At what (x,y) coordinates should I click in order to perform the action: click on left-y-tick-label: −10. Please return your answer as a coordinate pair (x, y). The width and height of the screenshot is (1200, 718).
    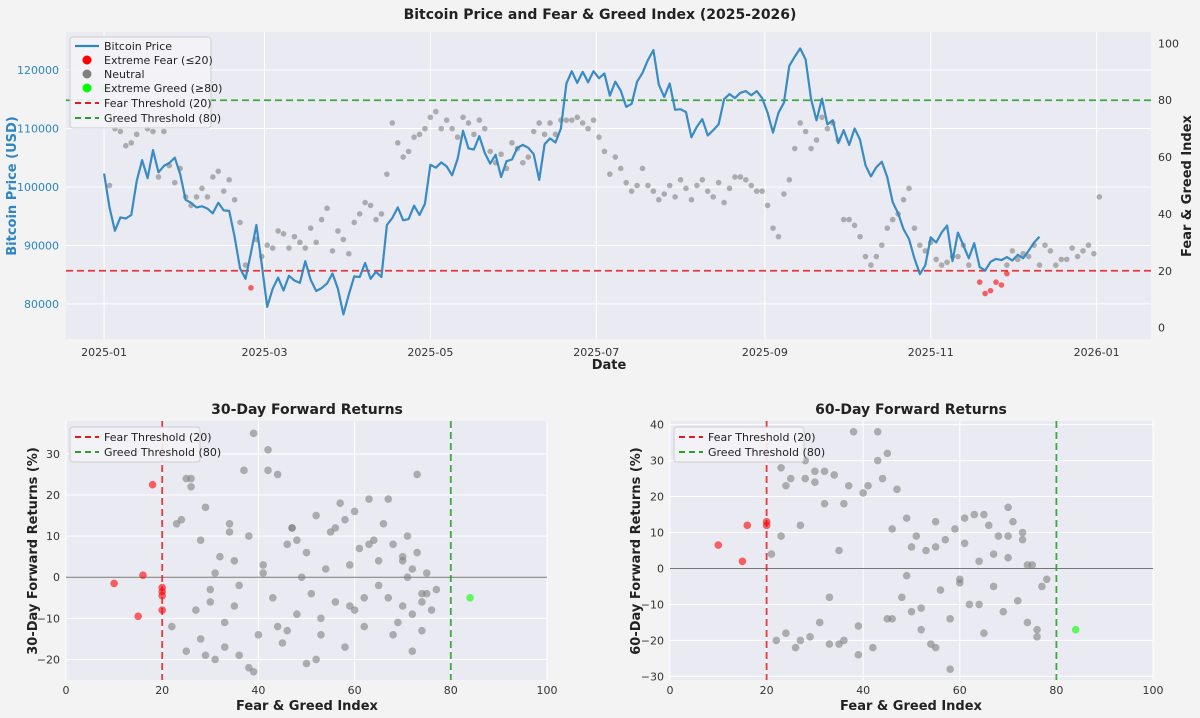
    Looking at the image, I should click on (48, 618).